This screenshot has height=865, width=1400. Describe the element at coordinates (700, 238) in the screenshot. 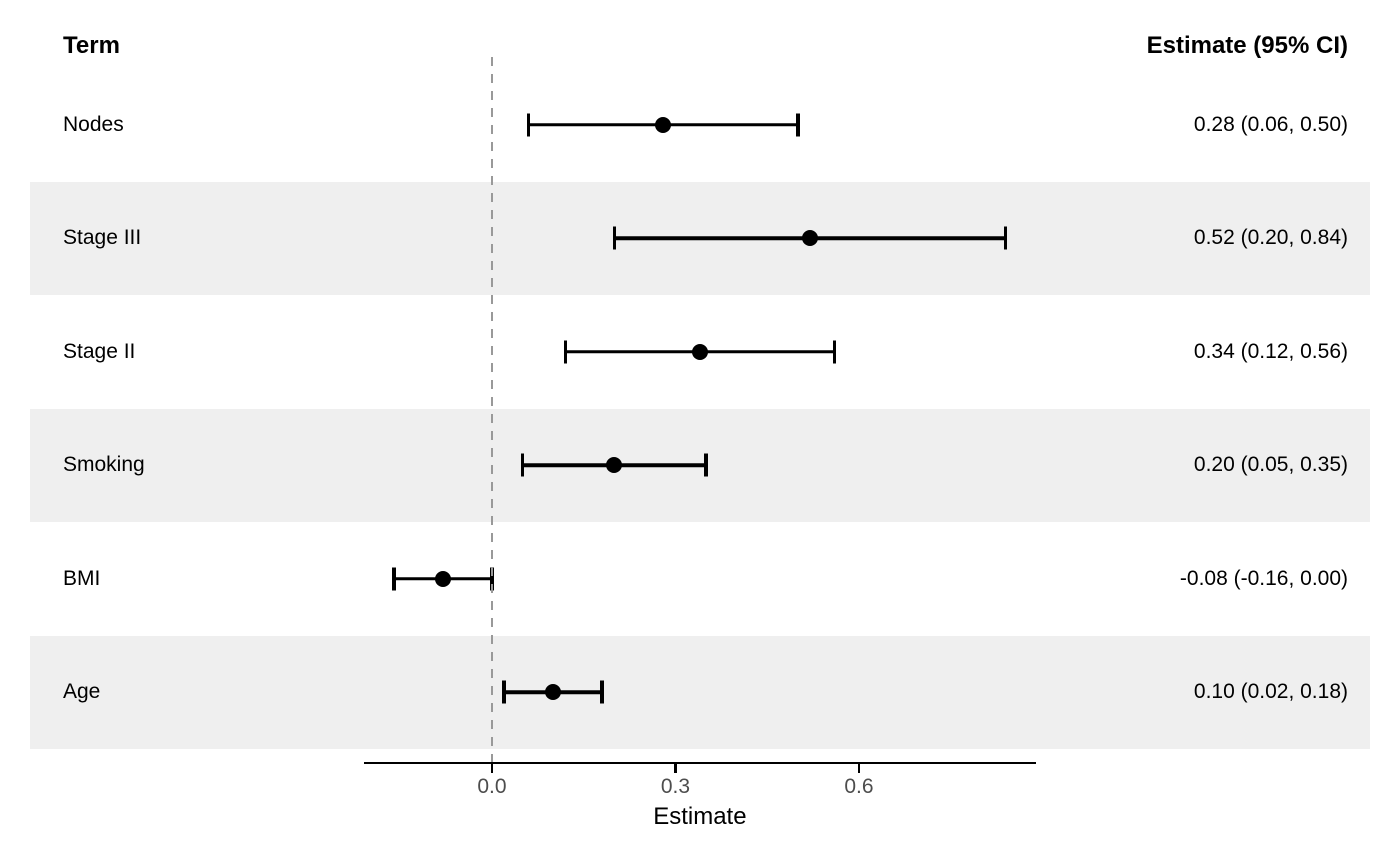

I see `table-row: Stage III 0.52 (0.20, 0.84)` at that location.